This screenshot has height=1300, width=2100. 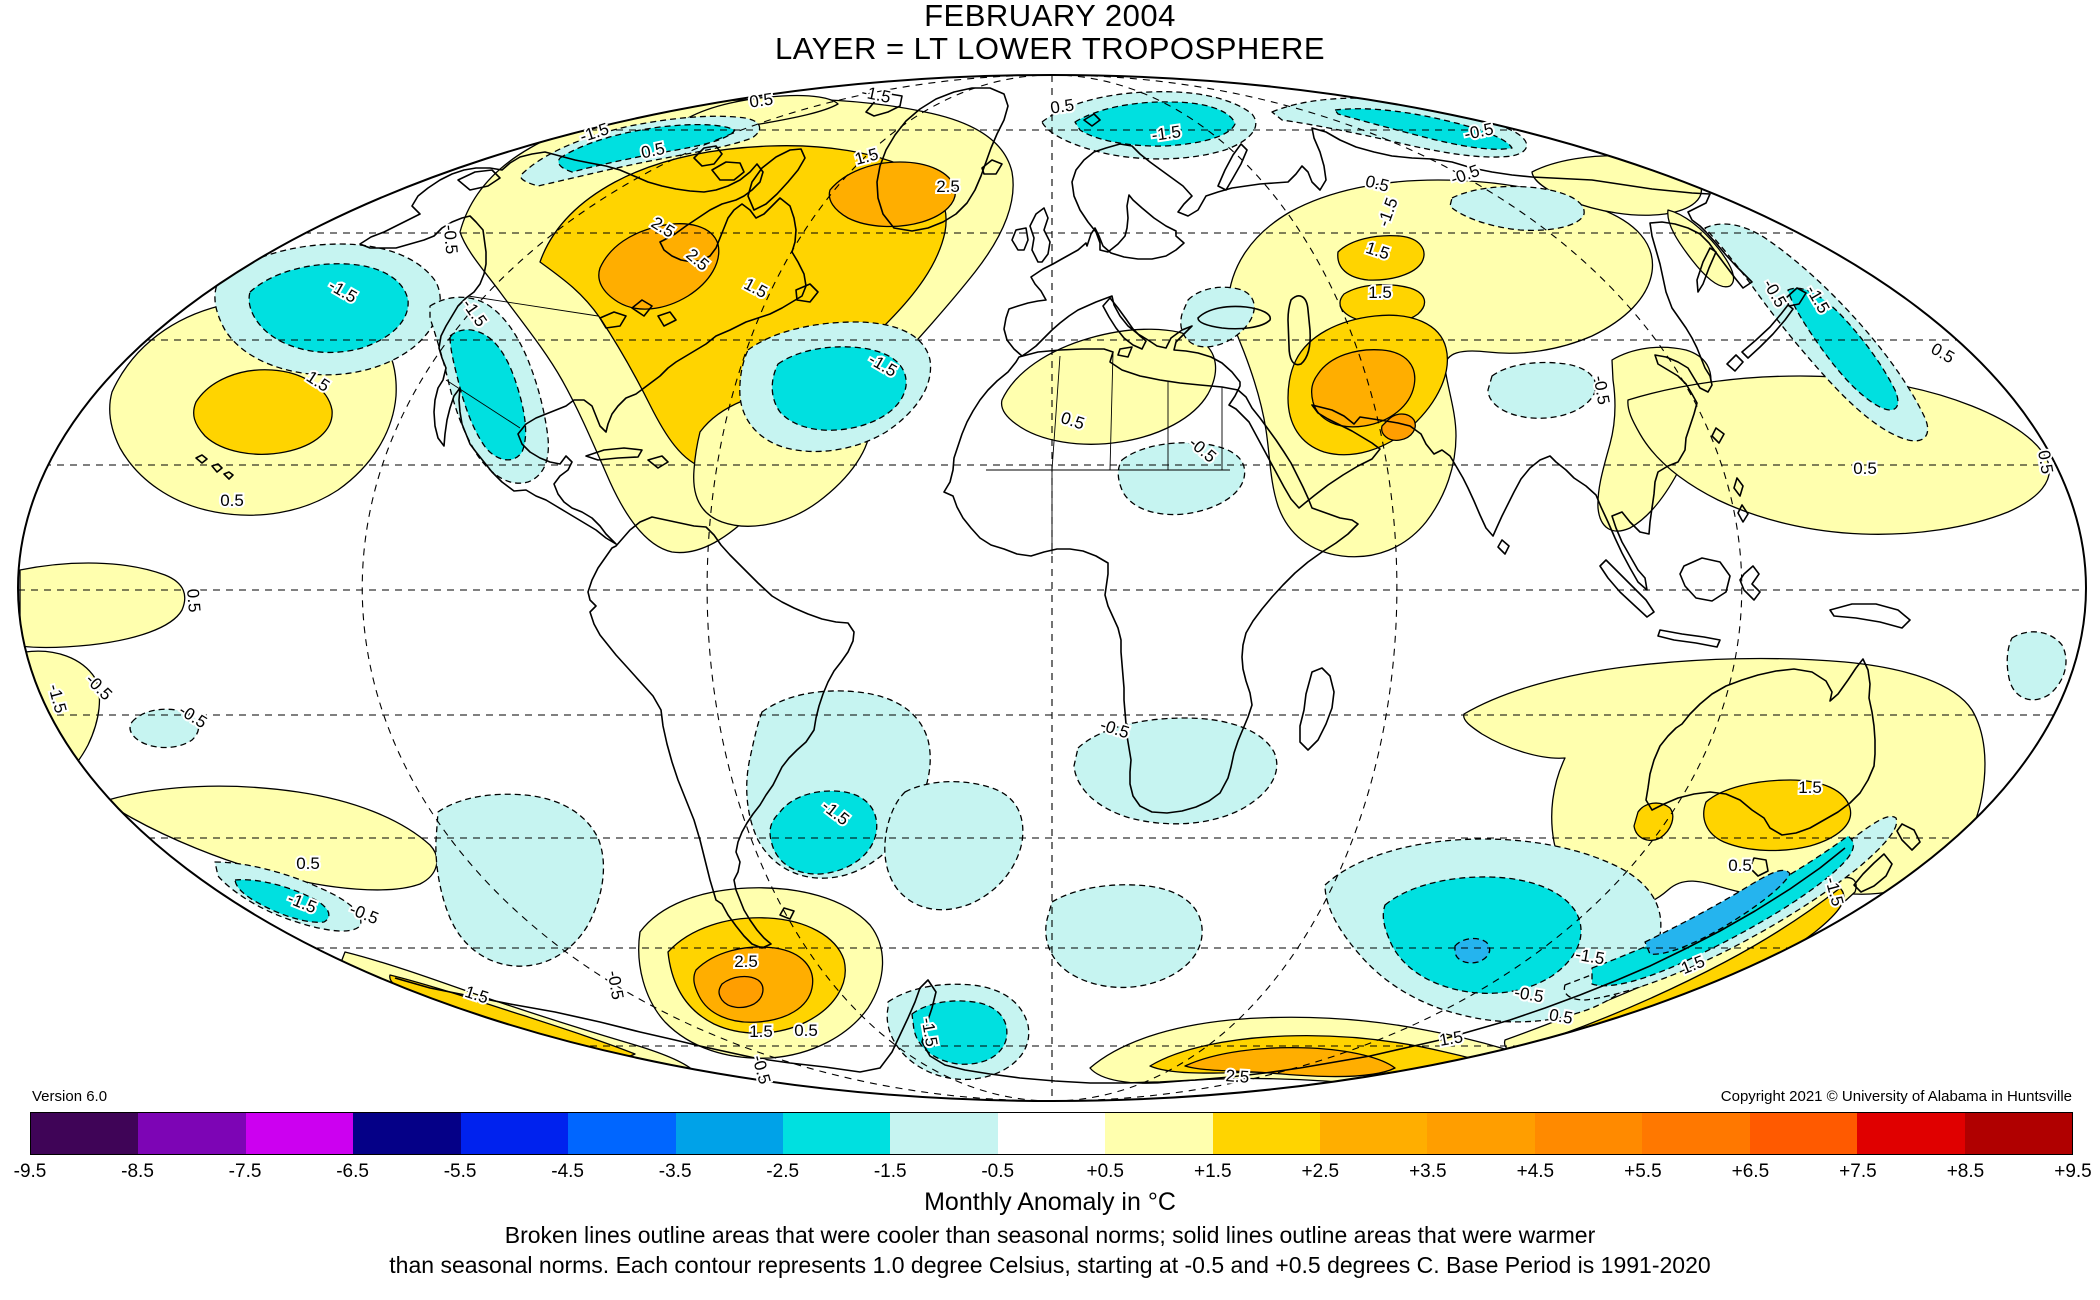 What do you see at coordinates (70, 1096) in the screenshot?
I see `version-label: Version 6.0` at bounding box center [70, 1096].